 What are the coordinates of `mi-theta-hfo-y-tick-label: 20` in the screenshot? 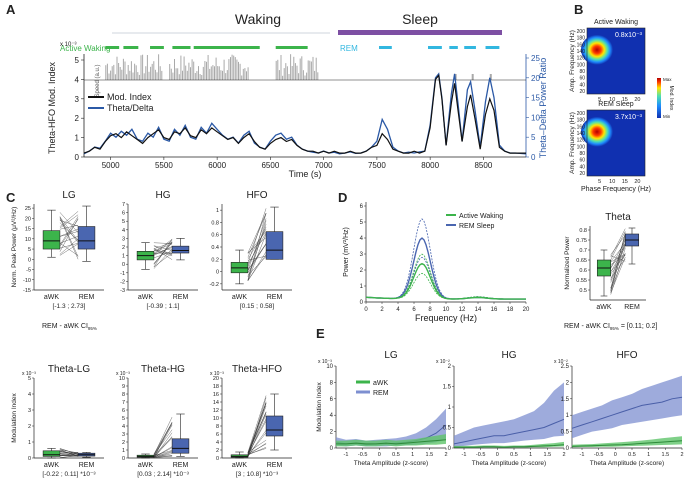 It's located at (216, 379).